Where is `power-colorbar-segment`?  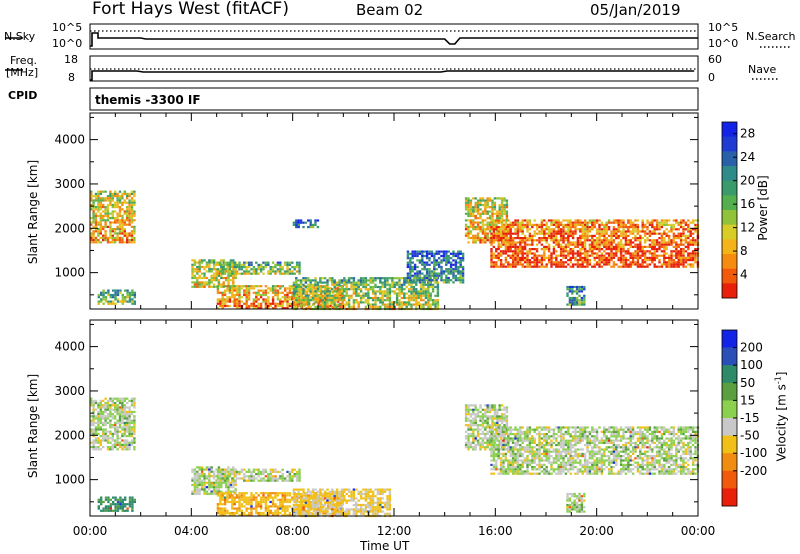 power-colorbar-segment is located at coordinates (729, 144).